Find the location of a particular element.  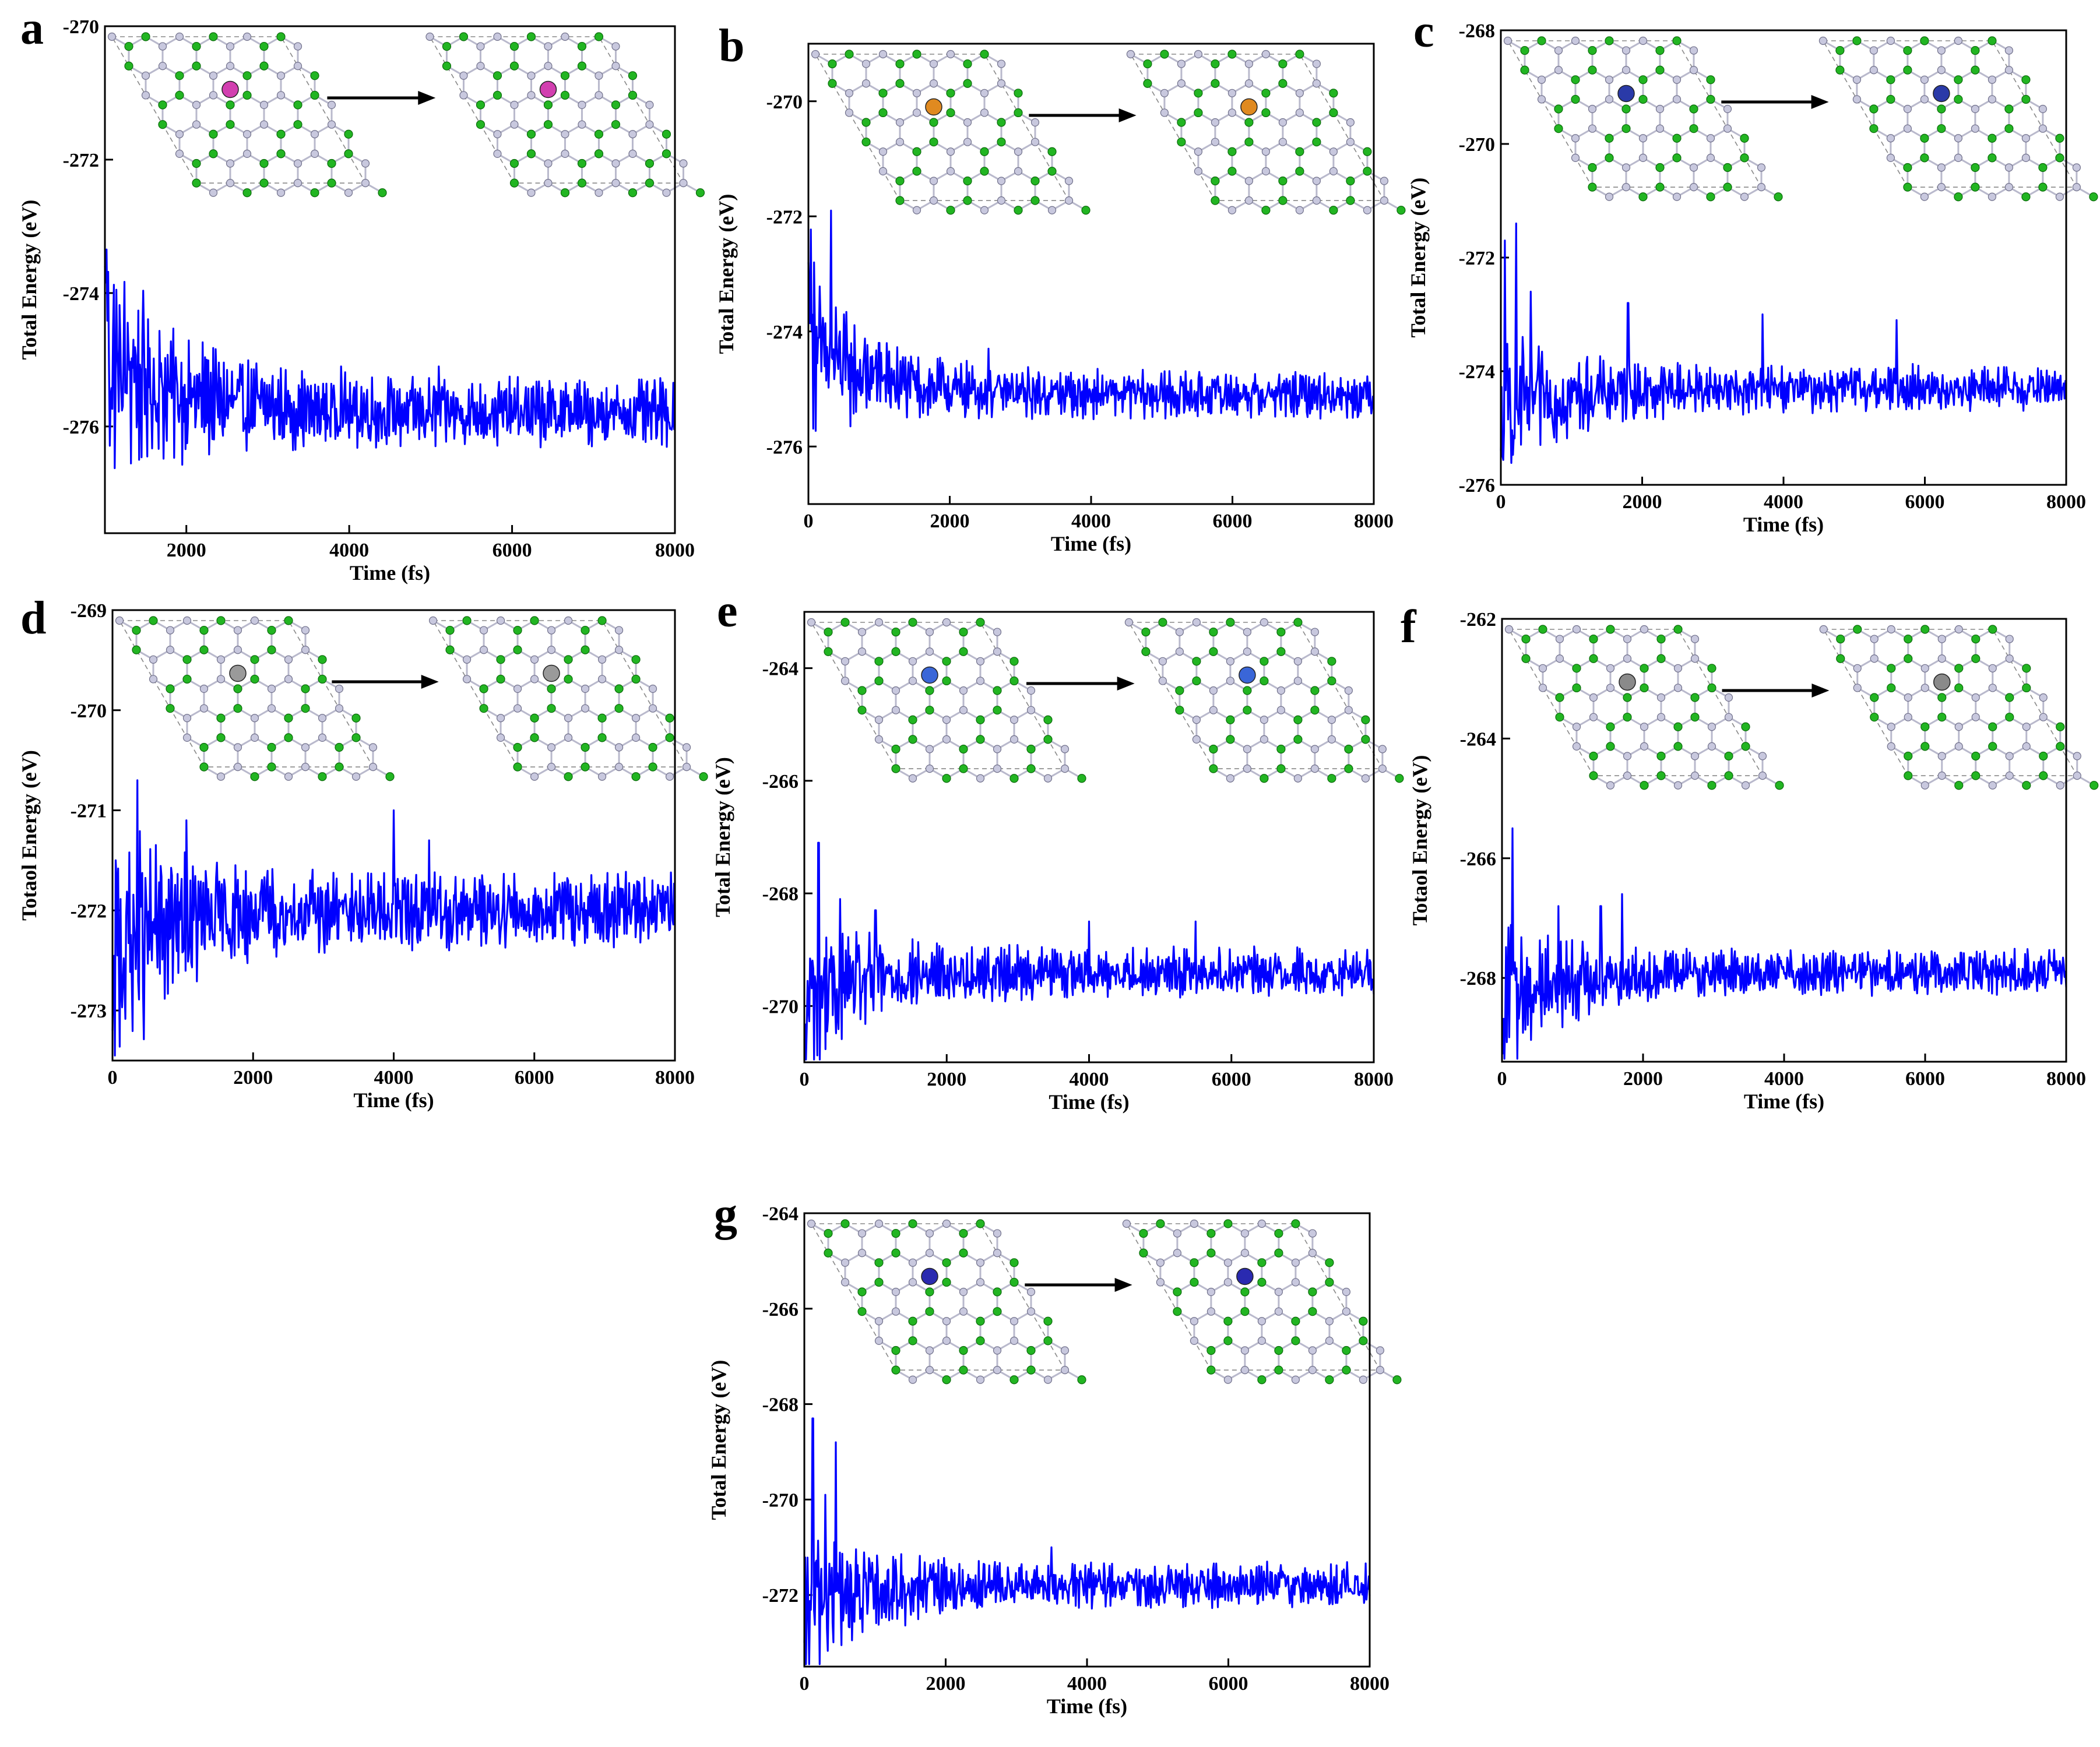

y-tick-label: -276 is located at coordinates (1477, 485).